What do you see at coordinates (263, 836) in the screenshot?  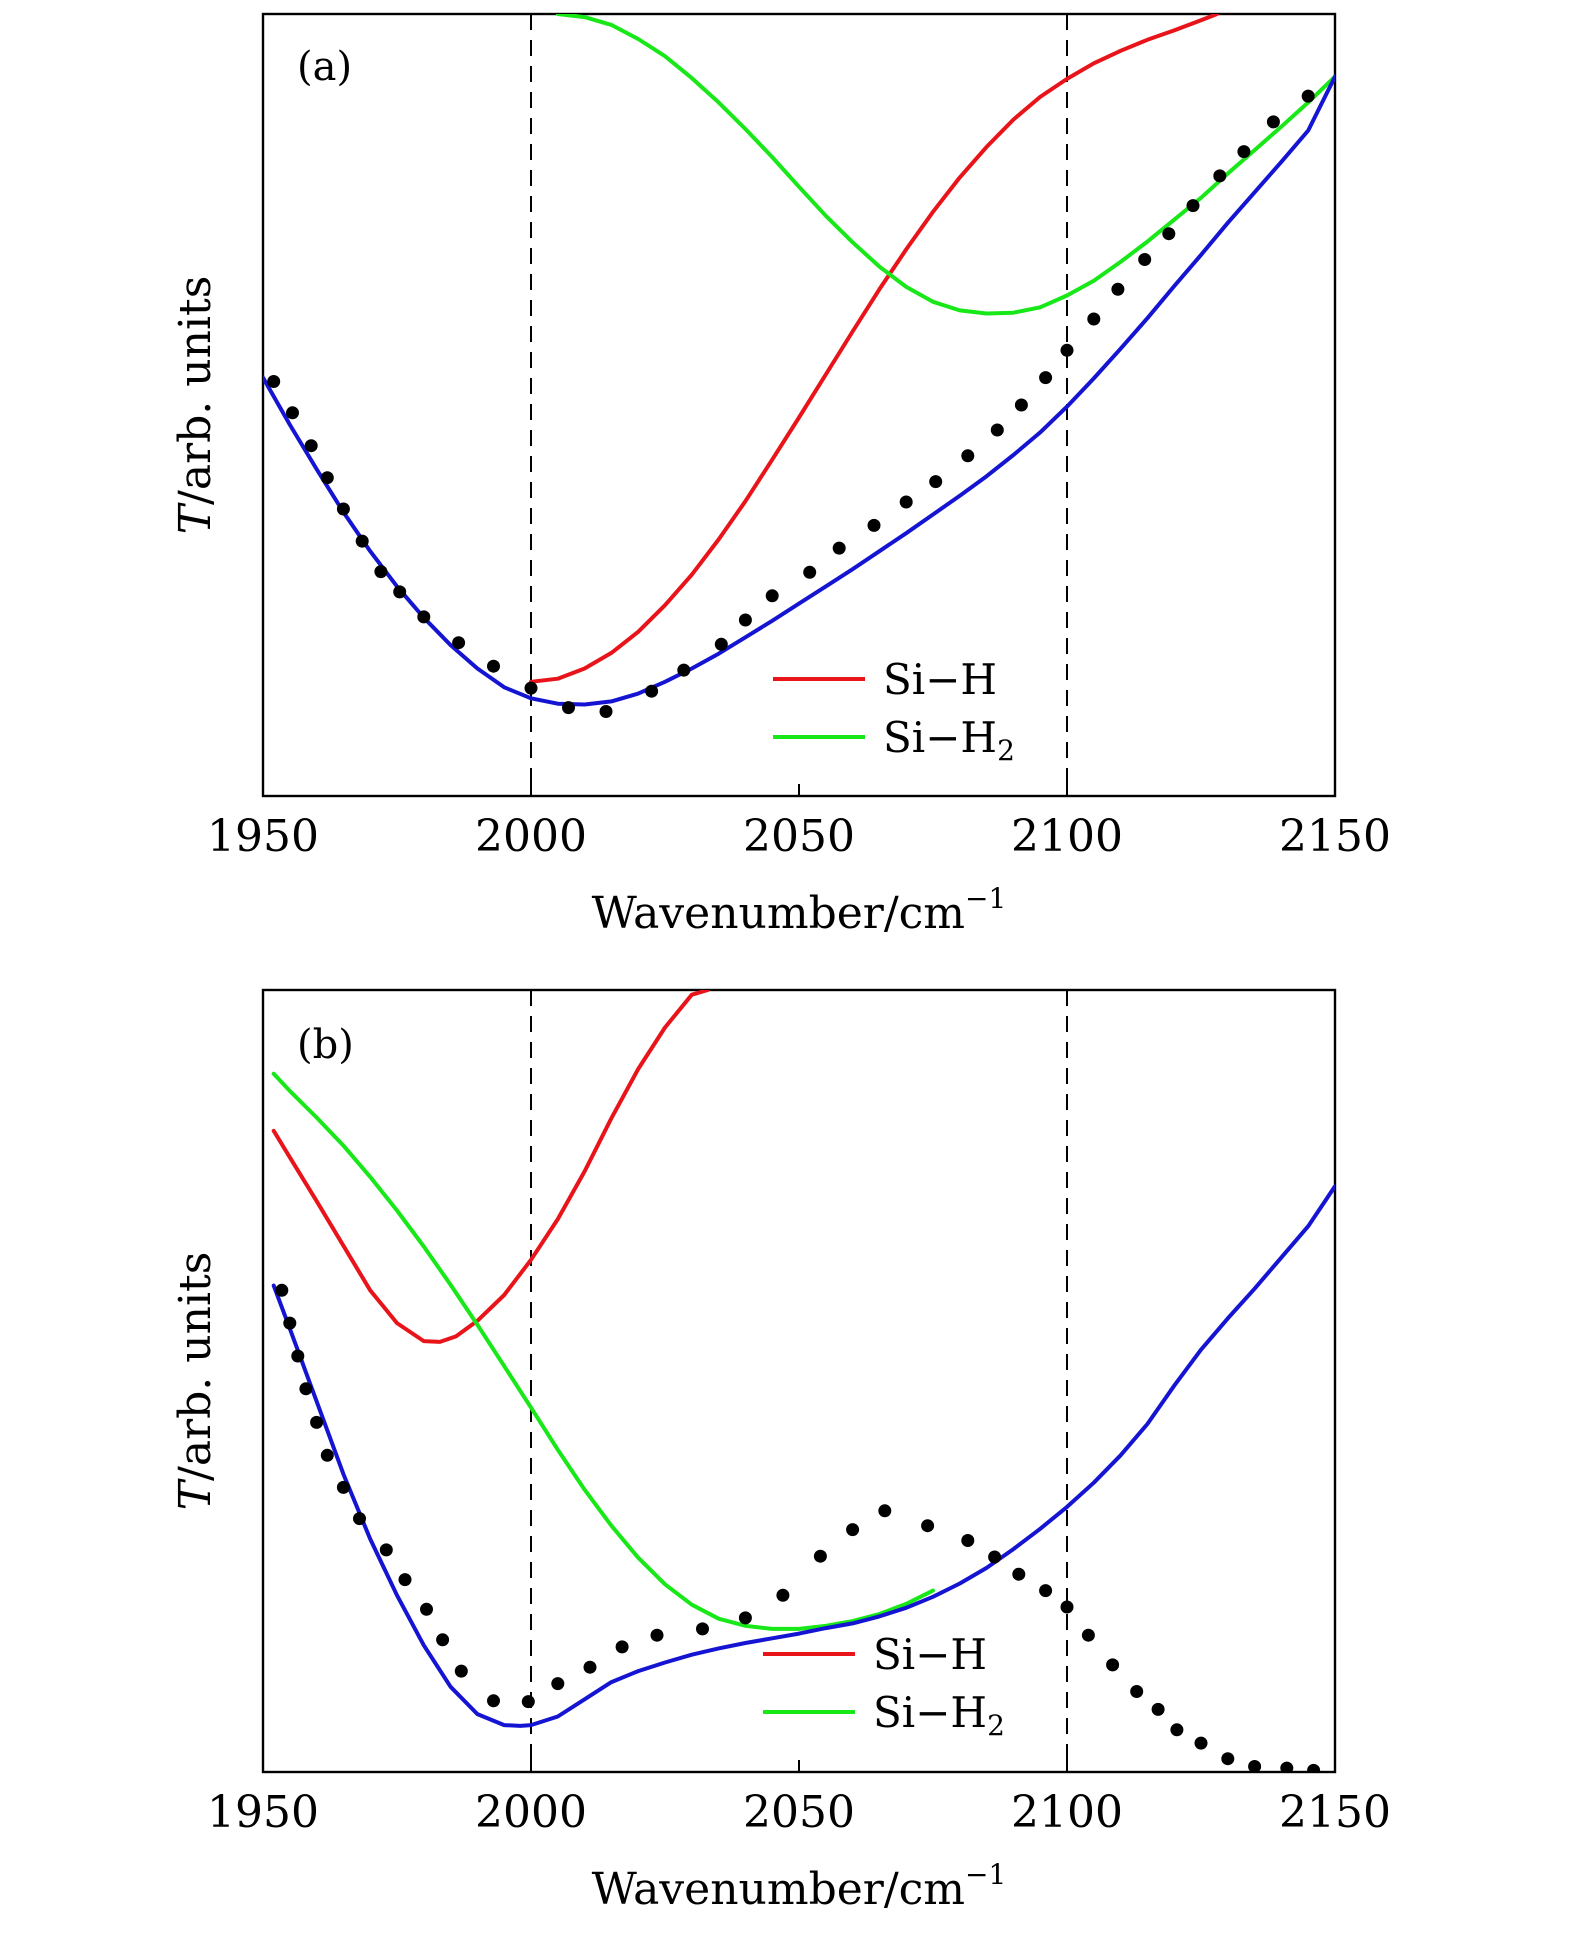 I see `x-tick-label: 1950` at bounding box center [263, 836].